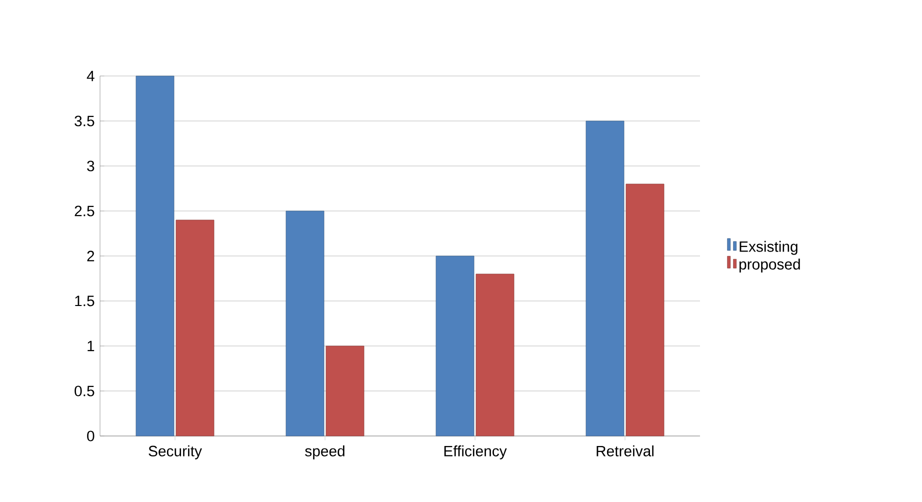 The height and width of the screenshot is (502, 922). Describe the element at coordinates (475, 452) in the screenshot. I see `x-tick-label: Efficiency` at that location.